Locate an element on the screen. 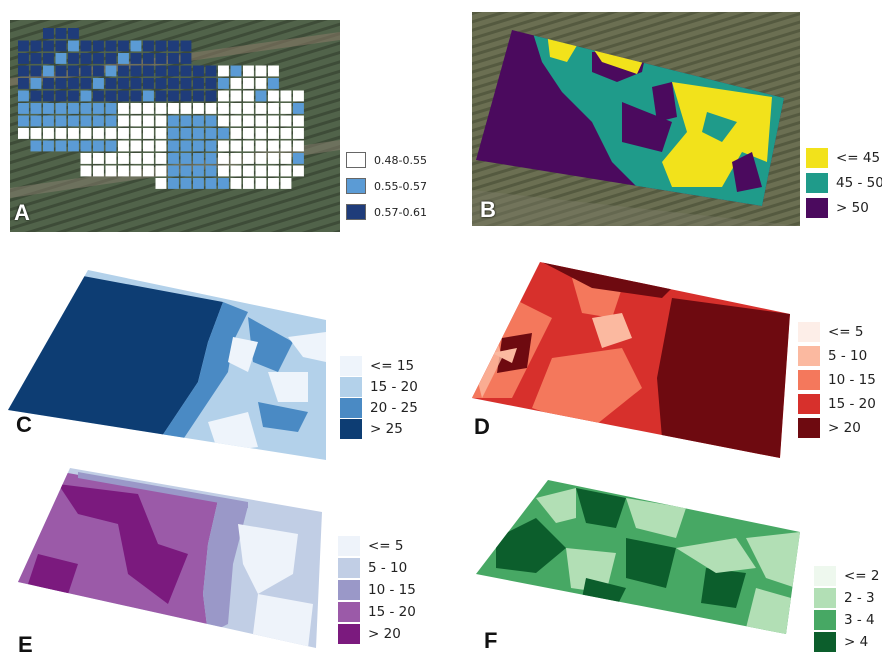 The width and height of the screenshot is (882, 668). legend-item: > 20 is located at coordinates (369, 634).